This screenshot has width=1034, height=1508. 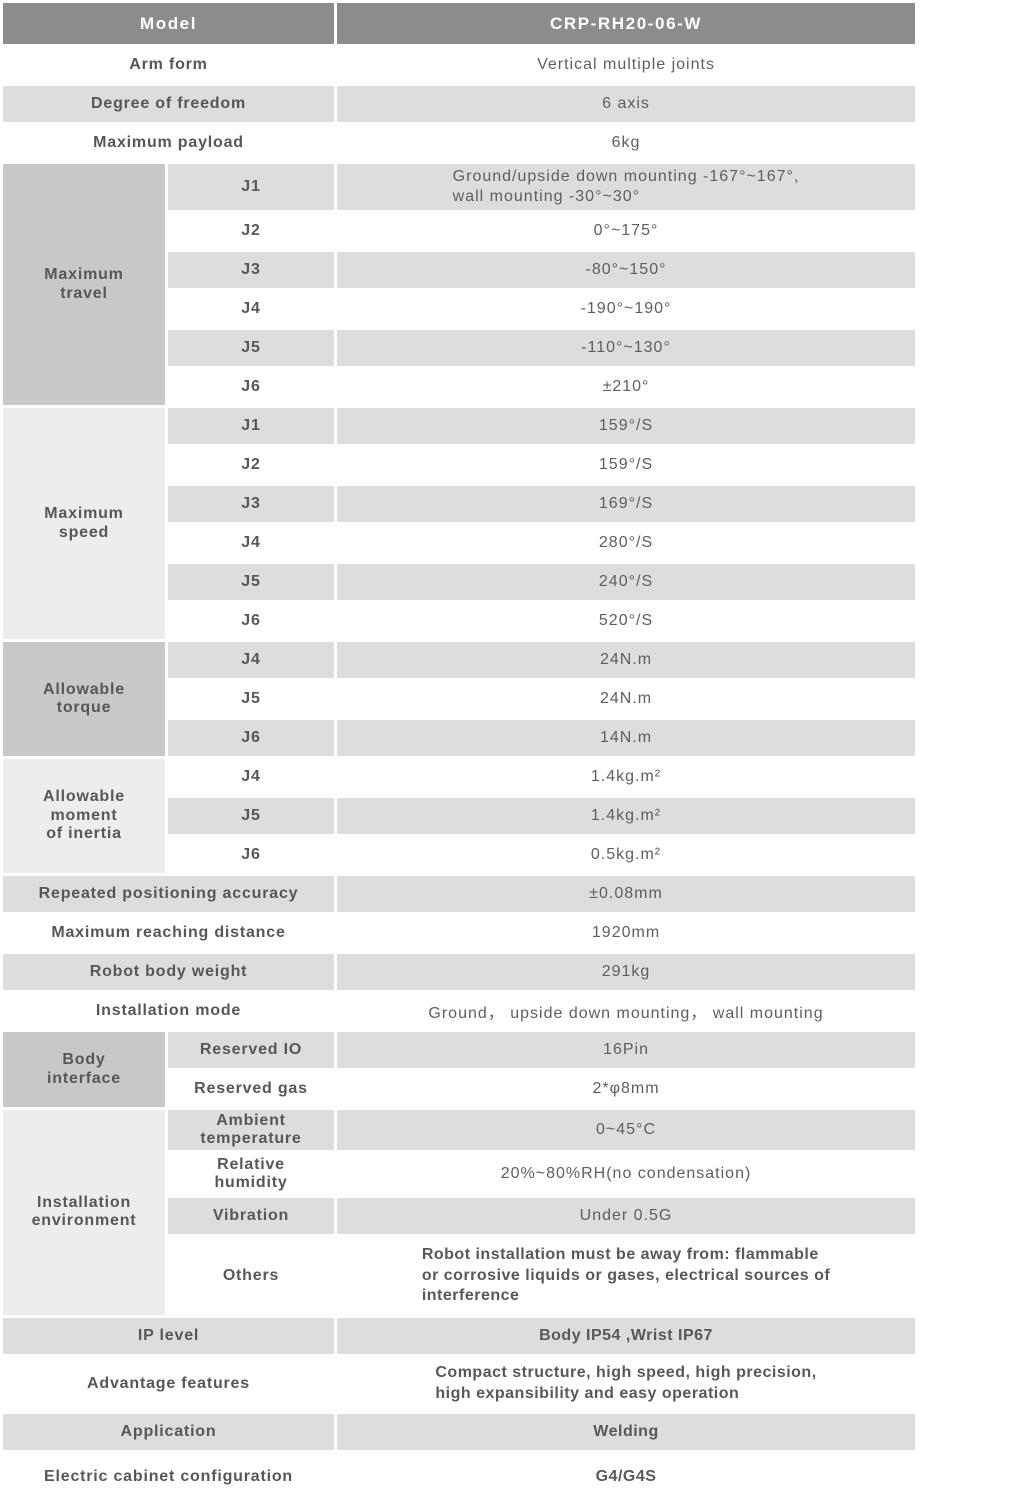 I want to click on table-row: Robot body weight 291kg, so click(x=459, y=972).